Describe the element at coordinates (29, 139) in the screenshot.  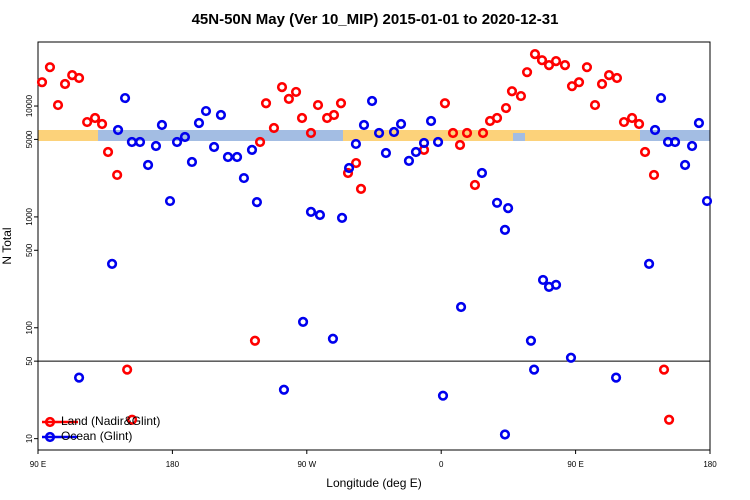
I see `y-tick-label: 5000` at that location.